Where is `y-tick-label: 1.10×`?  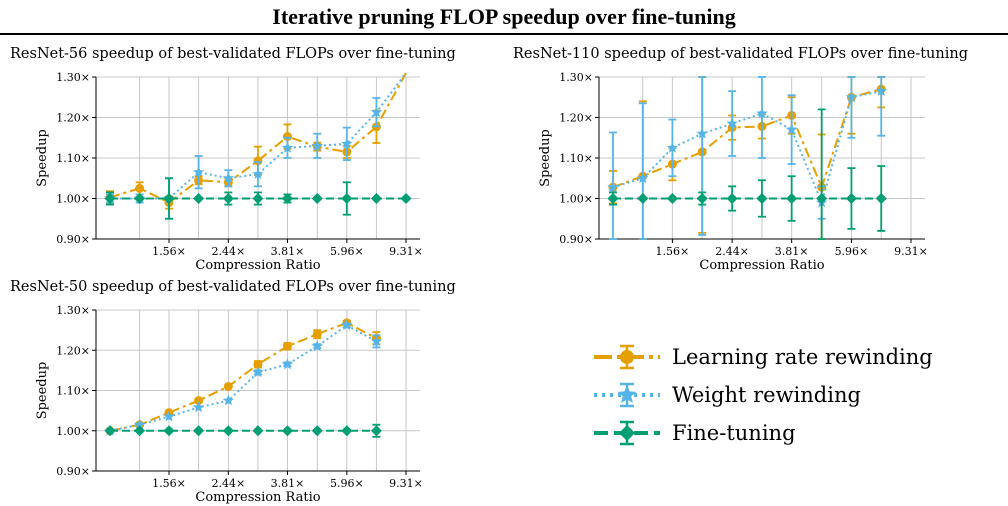
y-tick-label: 1.10× is located at coordinates (73, 158).